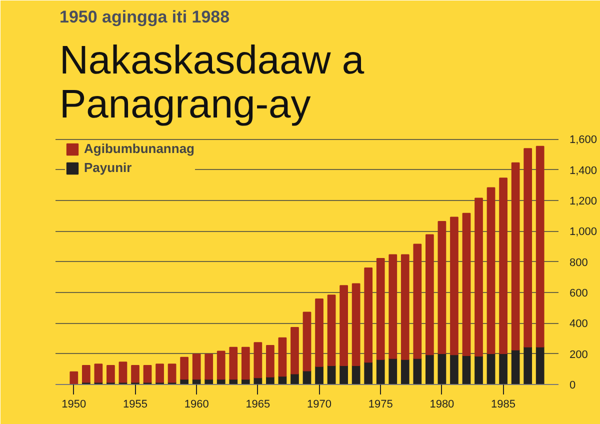 This screenshot has width=600, height=424. What do you see at coordinates (145, 17) in the screenshot?
I see `chart-subtitle: 1950 agingga iti 1988` at bounding box center [145, 17].